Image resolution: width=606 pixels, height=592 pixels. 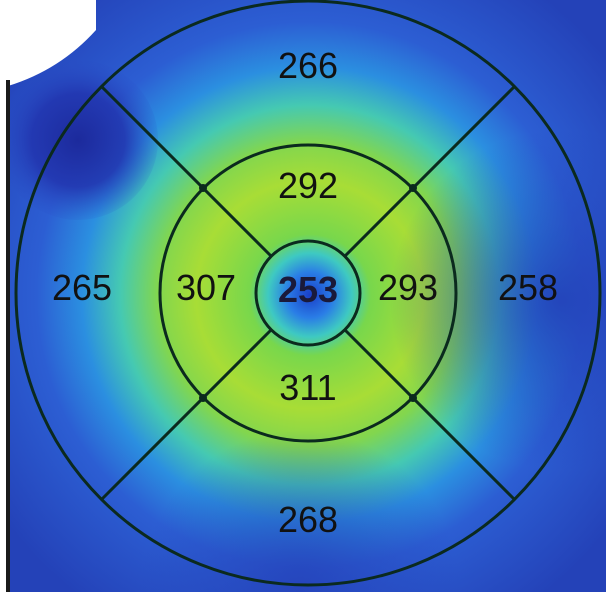 I want to click on spoke-se, so click(x=429, y=414).